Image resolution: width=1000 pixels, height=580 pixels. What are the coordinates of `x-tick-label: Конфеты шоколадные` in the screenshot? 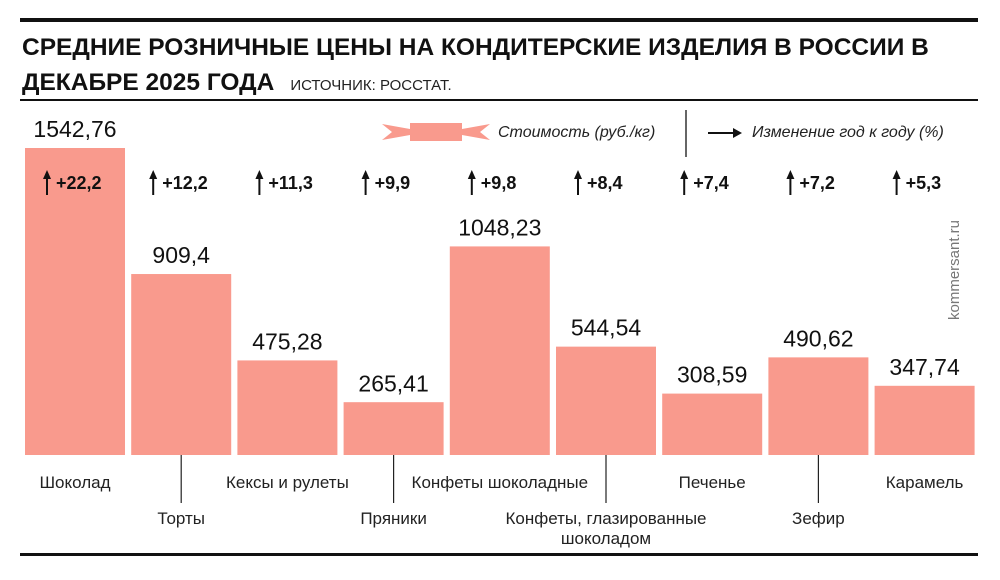 It's located at (500, 482).